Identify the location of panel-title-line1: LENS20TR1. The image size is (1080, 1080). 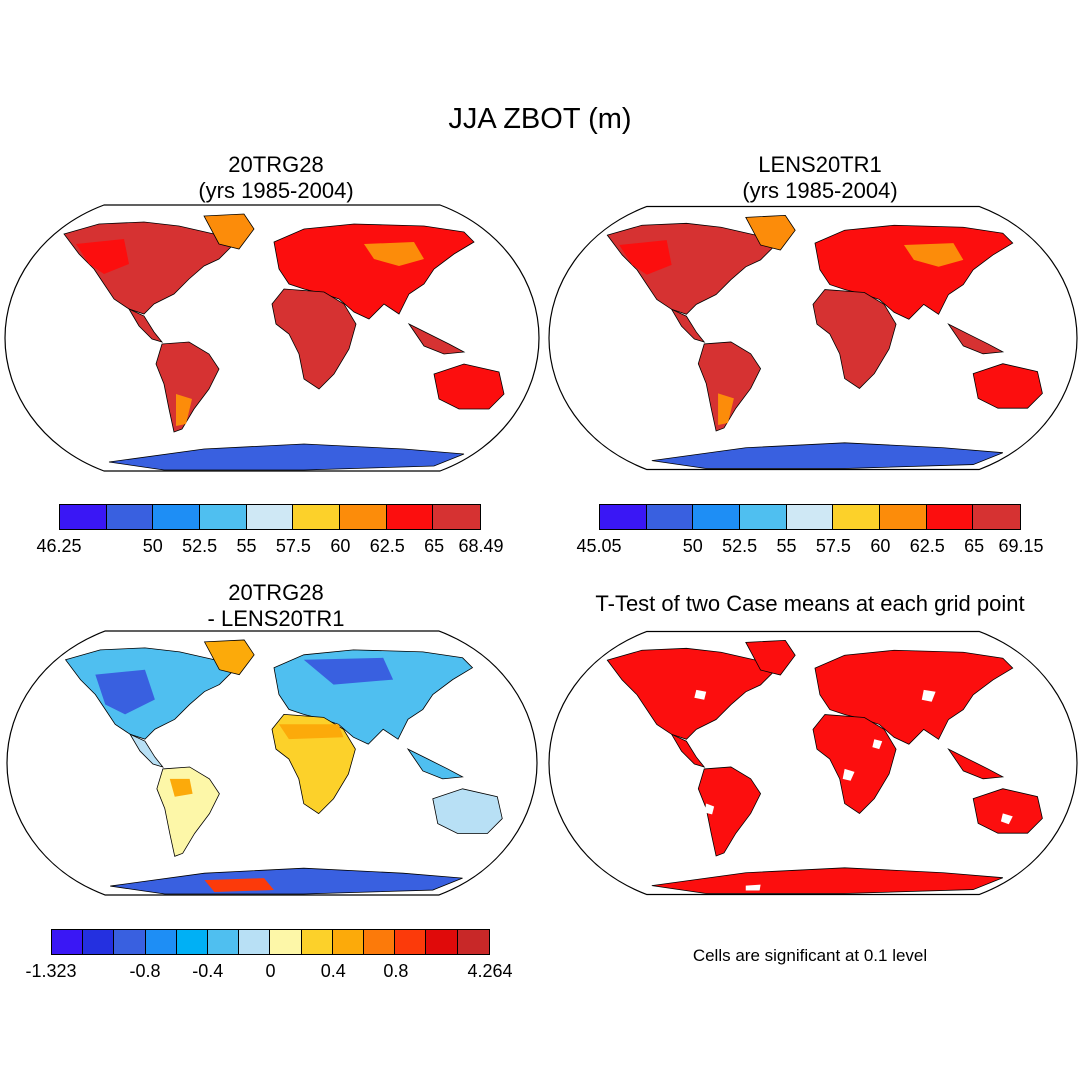
(820, 164).